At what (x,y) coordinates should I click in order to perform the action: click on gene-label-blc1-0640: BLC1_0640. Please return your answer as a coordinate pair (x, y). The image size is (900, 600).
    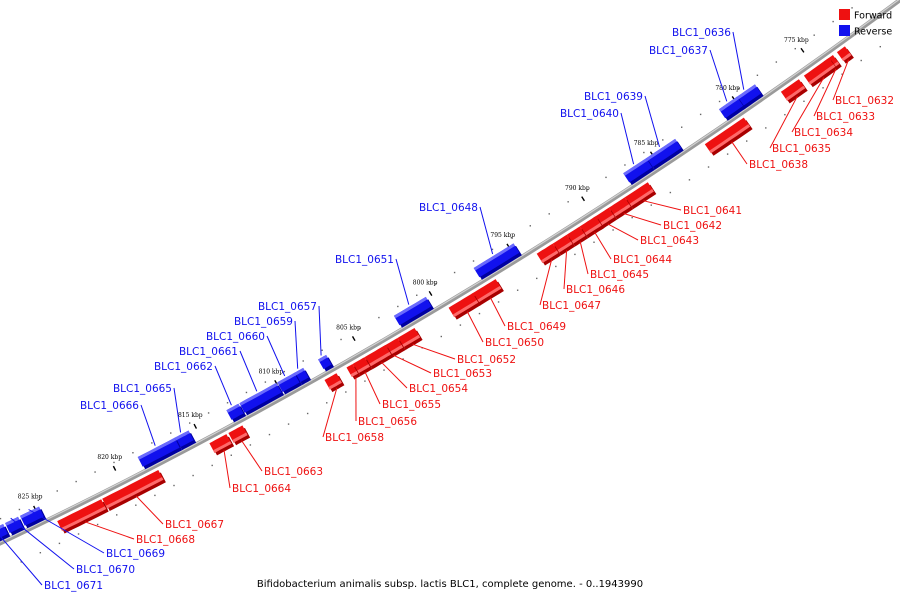
    Looking at the image, I should click on (589, 114).